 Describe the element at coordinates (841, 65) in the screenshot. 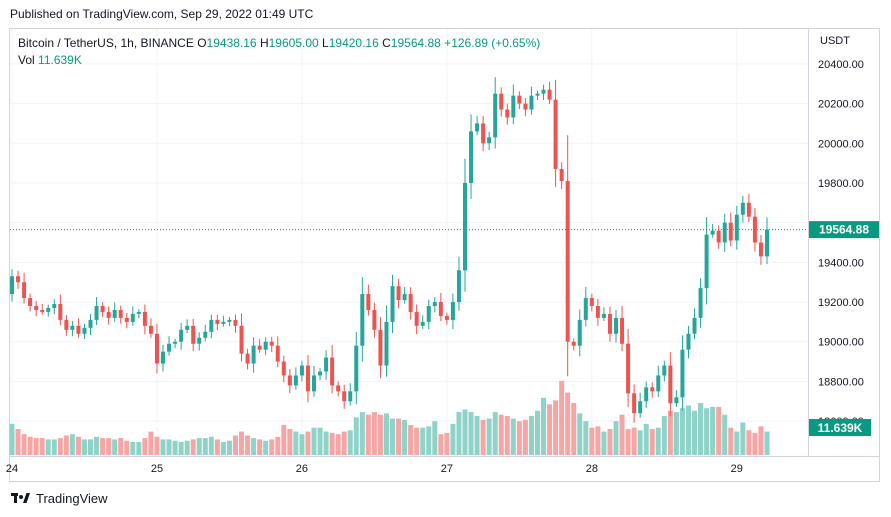

I see `price-tick-label: 20400.00` at that location.